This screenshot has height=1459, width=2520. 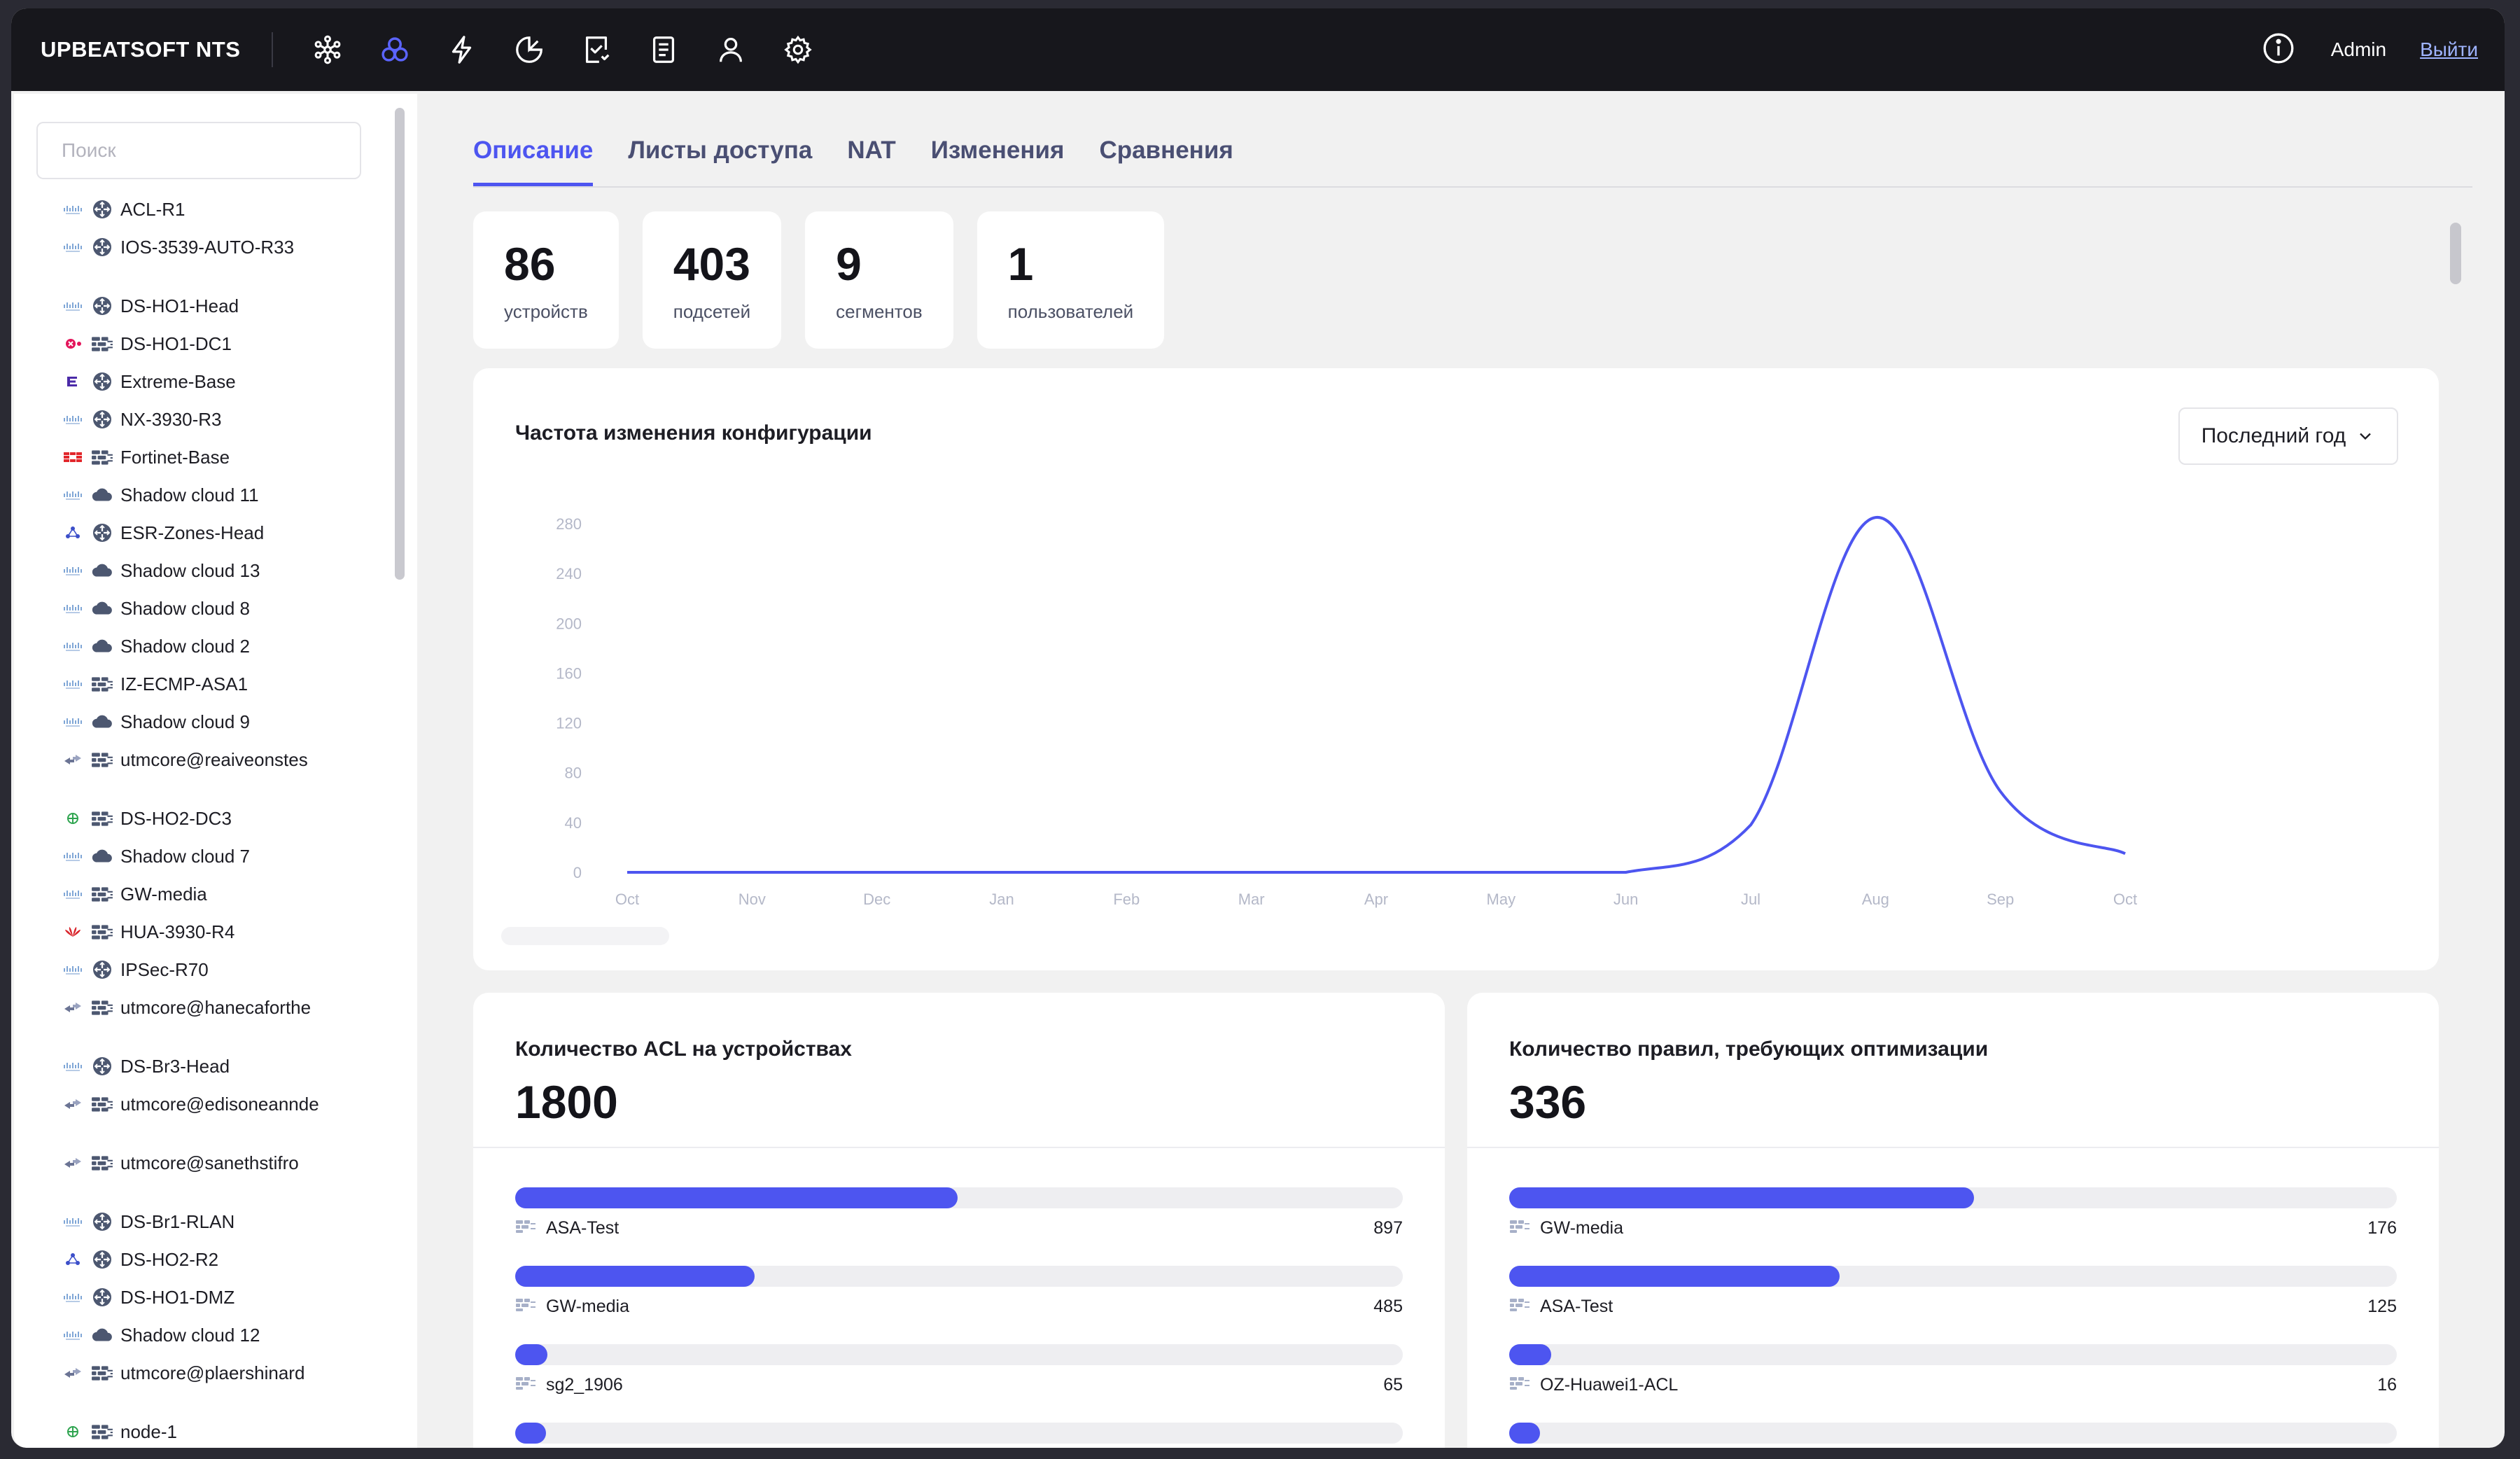 I want to click on lightning-icon, so click(x=462, y=49).